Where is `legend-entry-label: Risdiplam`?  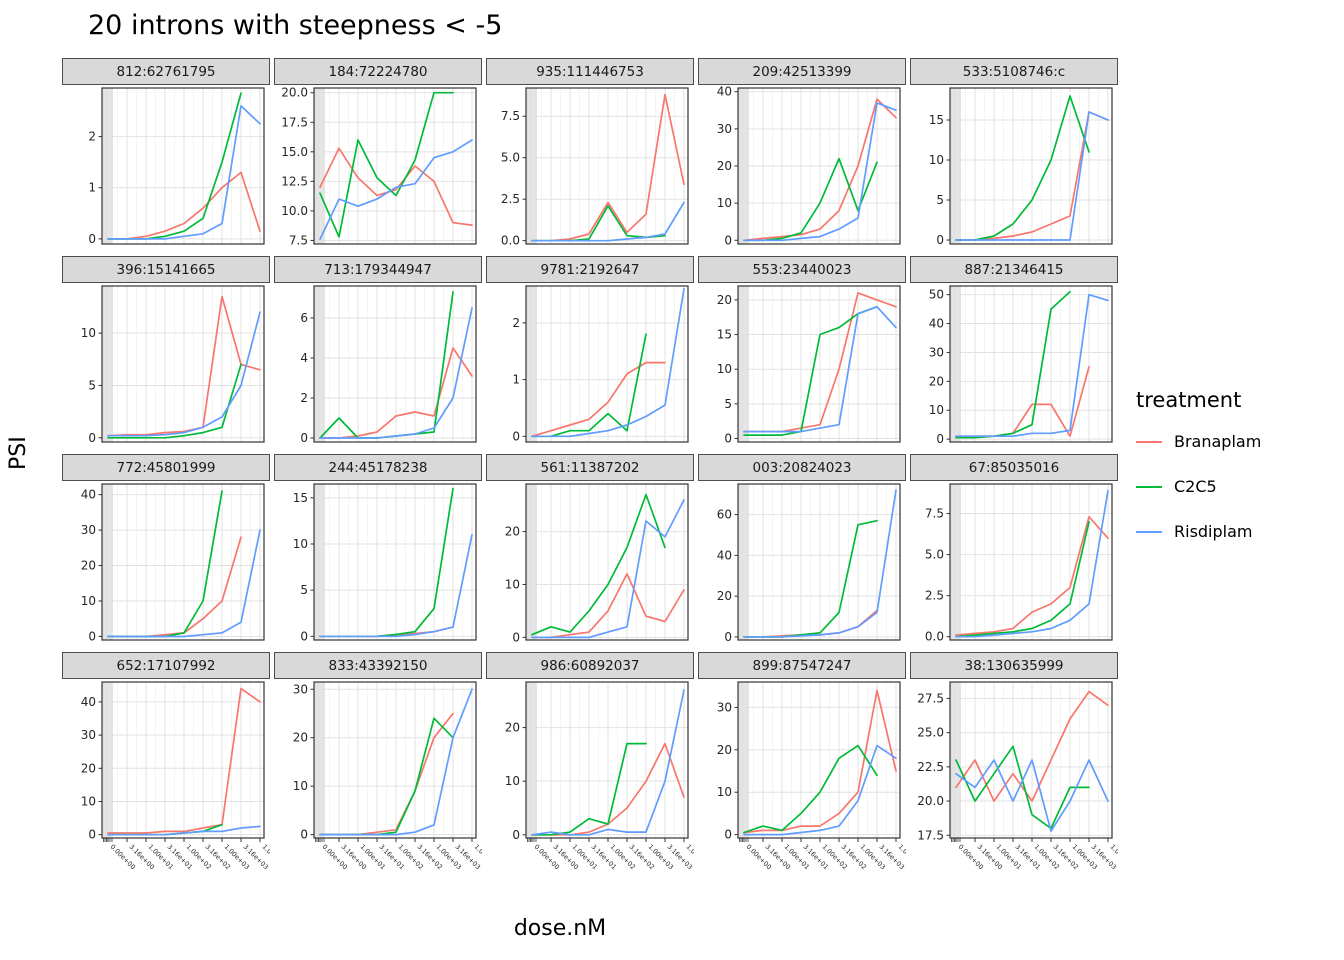 legend-entry-label: Risdiplam is located at coordinates (1213, 531).